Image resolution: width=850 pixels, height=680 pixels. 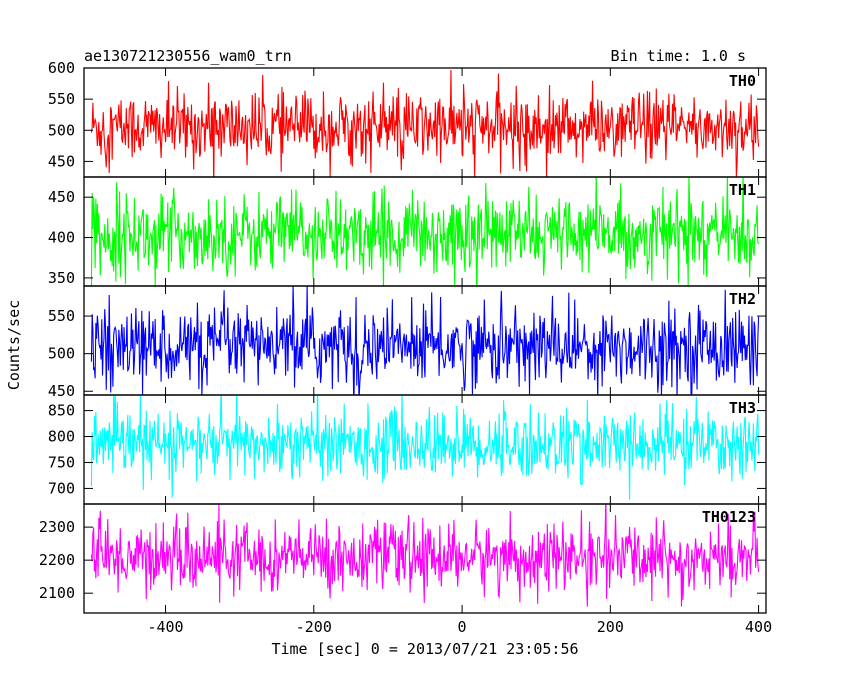 I want to click on panel-frame-th0123, so click(x=425, y=558).